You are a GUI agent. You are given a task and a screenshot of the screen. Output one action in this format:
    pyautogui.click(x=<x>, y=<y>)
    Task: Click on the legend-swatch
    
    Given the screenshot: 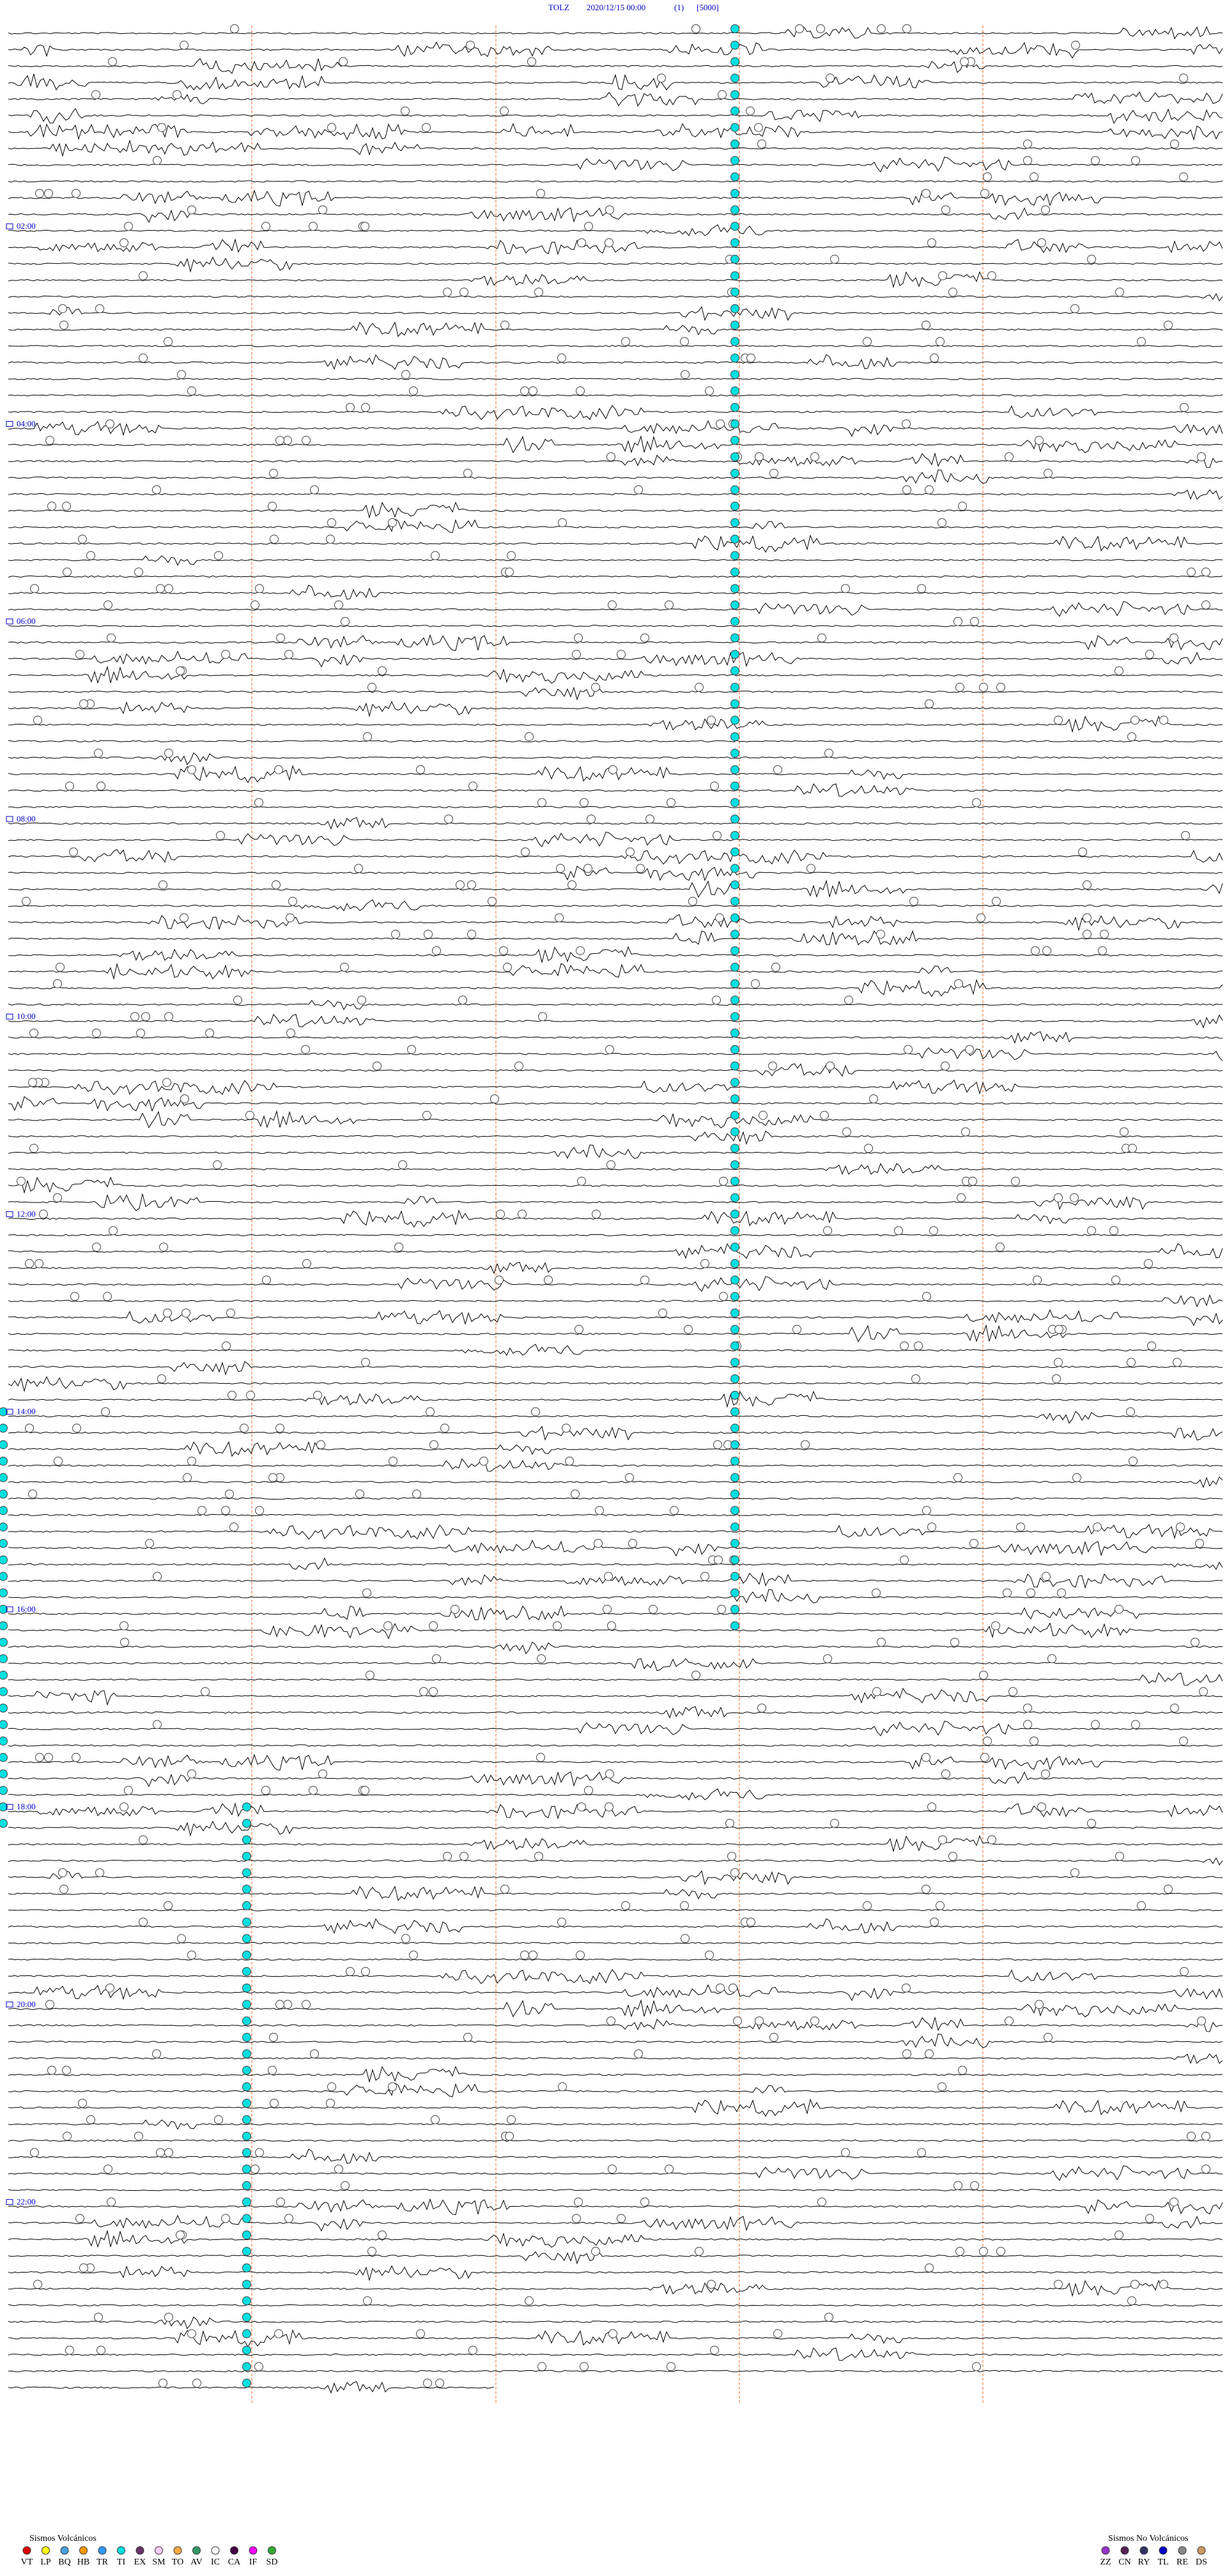 What is the action you would take?
    pyautogui.click(x=159, y=2550)
    